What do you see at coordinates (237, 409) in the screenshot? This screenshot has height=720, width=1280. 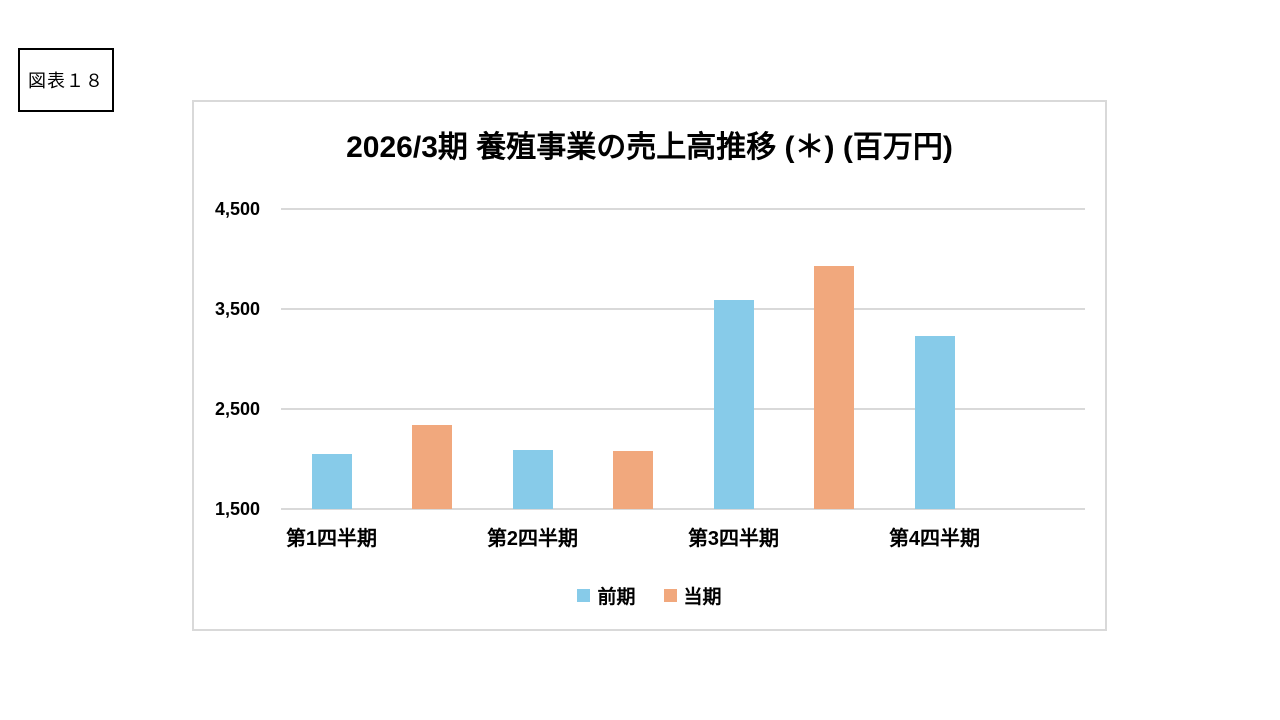 I see `y-axis-tick-label: 2,500` at bounding box center [237, 409].